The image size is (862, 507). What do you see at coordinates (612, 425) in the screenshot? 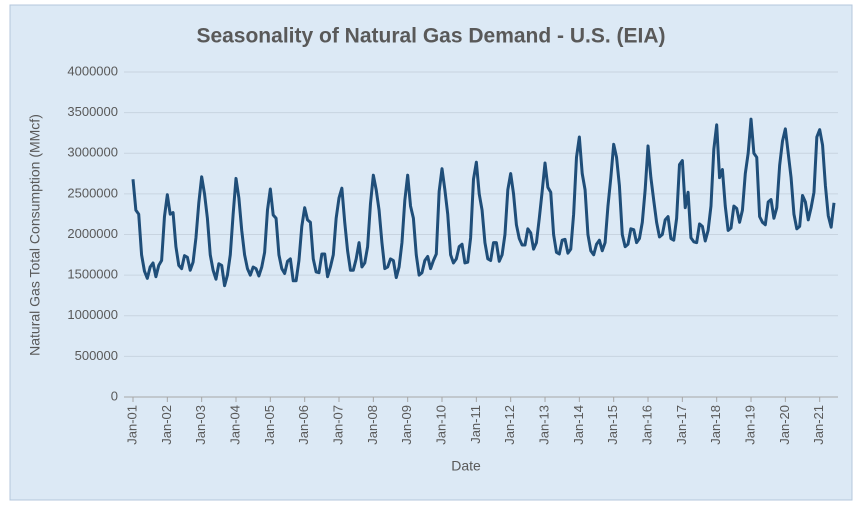
I see `x-tick-label: Jan-15` at bounding box center [612, 425].